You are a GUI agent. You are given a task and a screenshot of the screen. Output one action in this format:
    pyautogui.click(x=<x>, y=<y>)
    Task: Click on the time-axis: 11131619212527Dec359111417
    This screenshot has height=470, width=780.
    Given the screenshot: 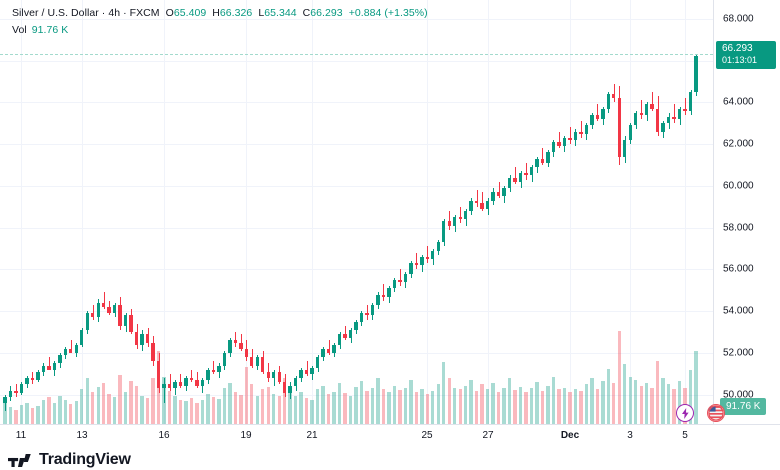 What is the action you would take?
    pyautogui.click(x=390, y=436)
    